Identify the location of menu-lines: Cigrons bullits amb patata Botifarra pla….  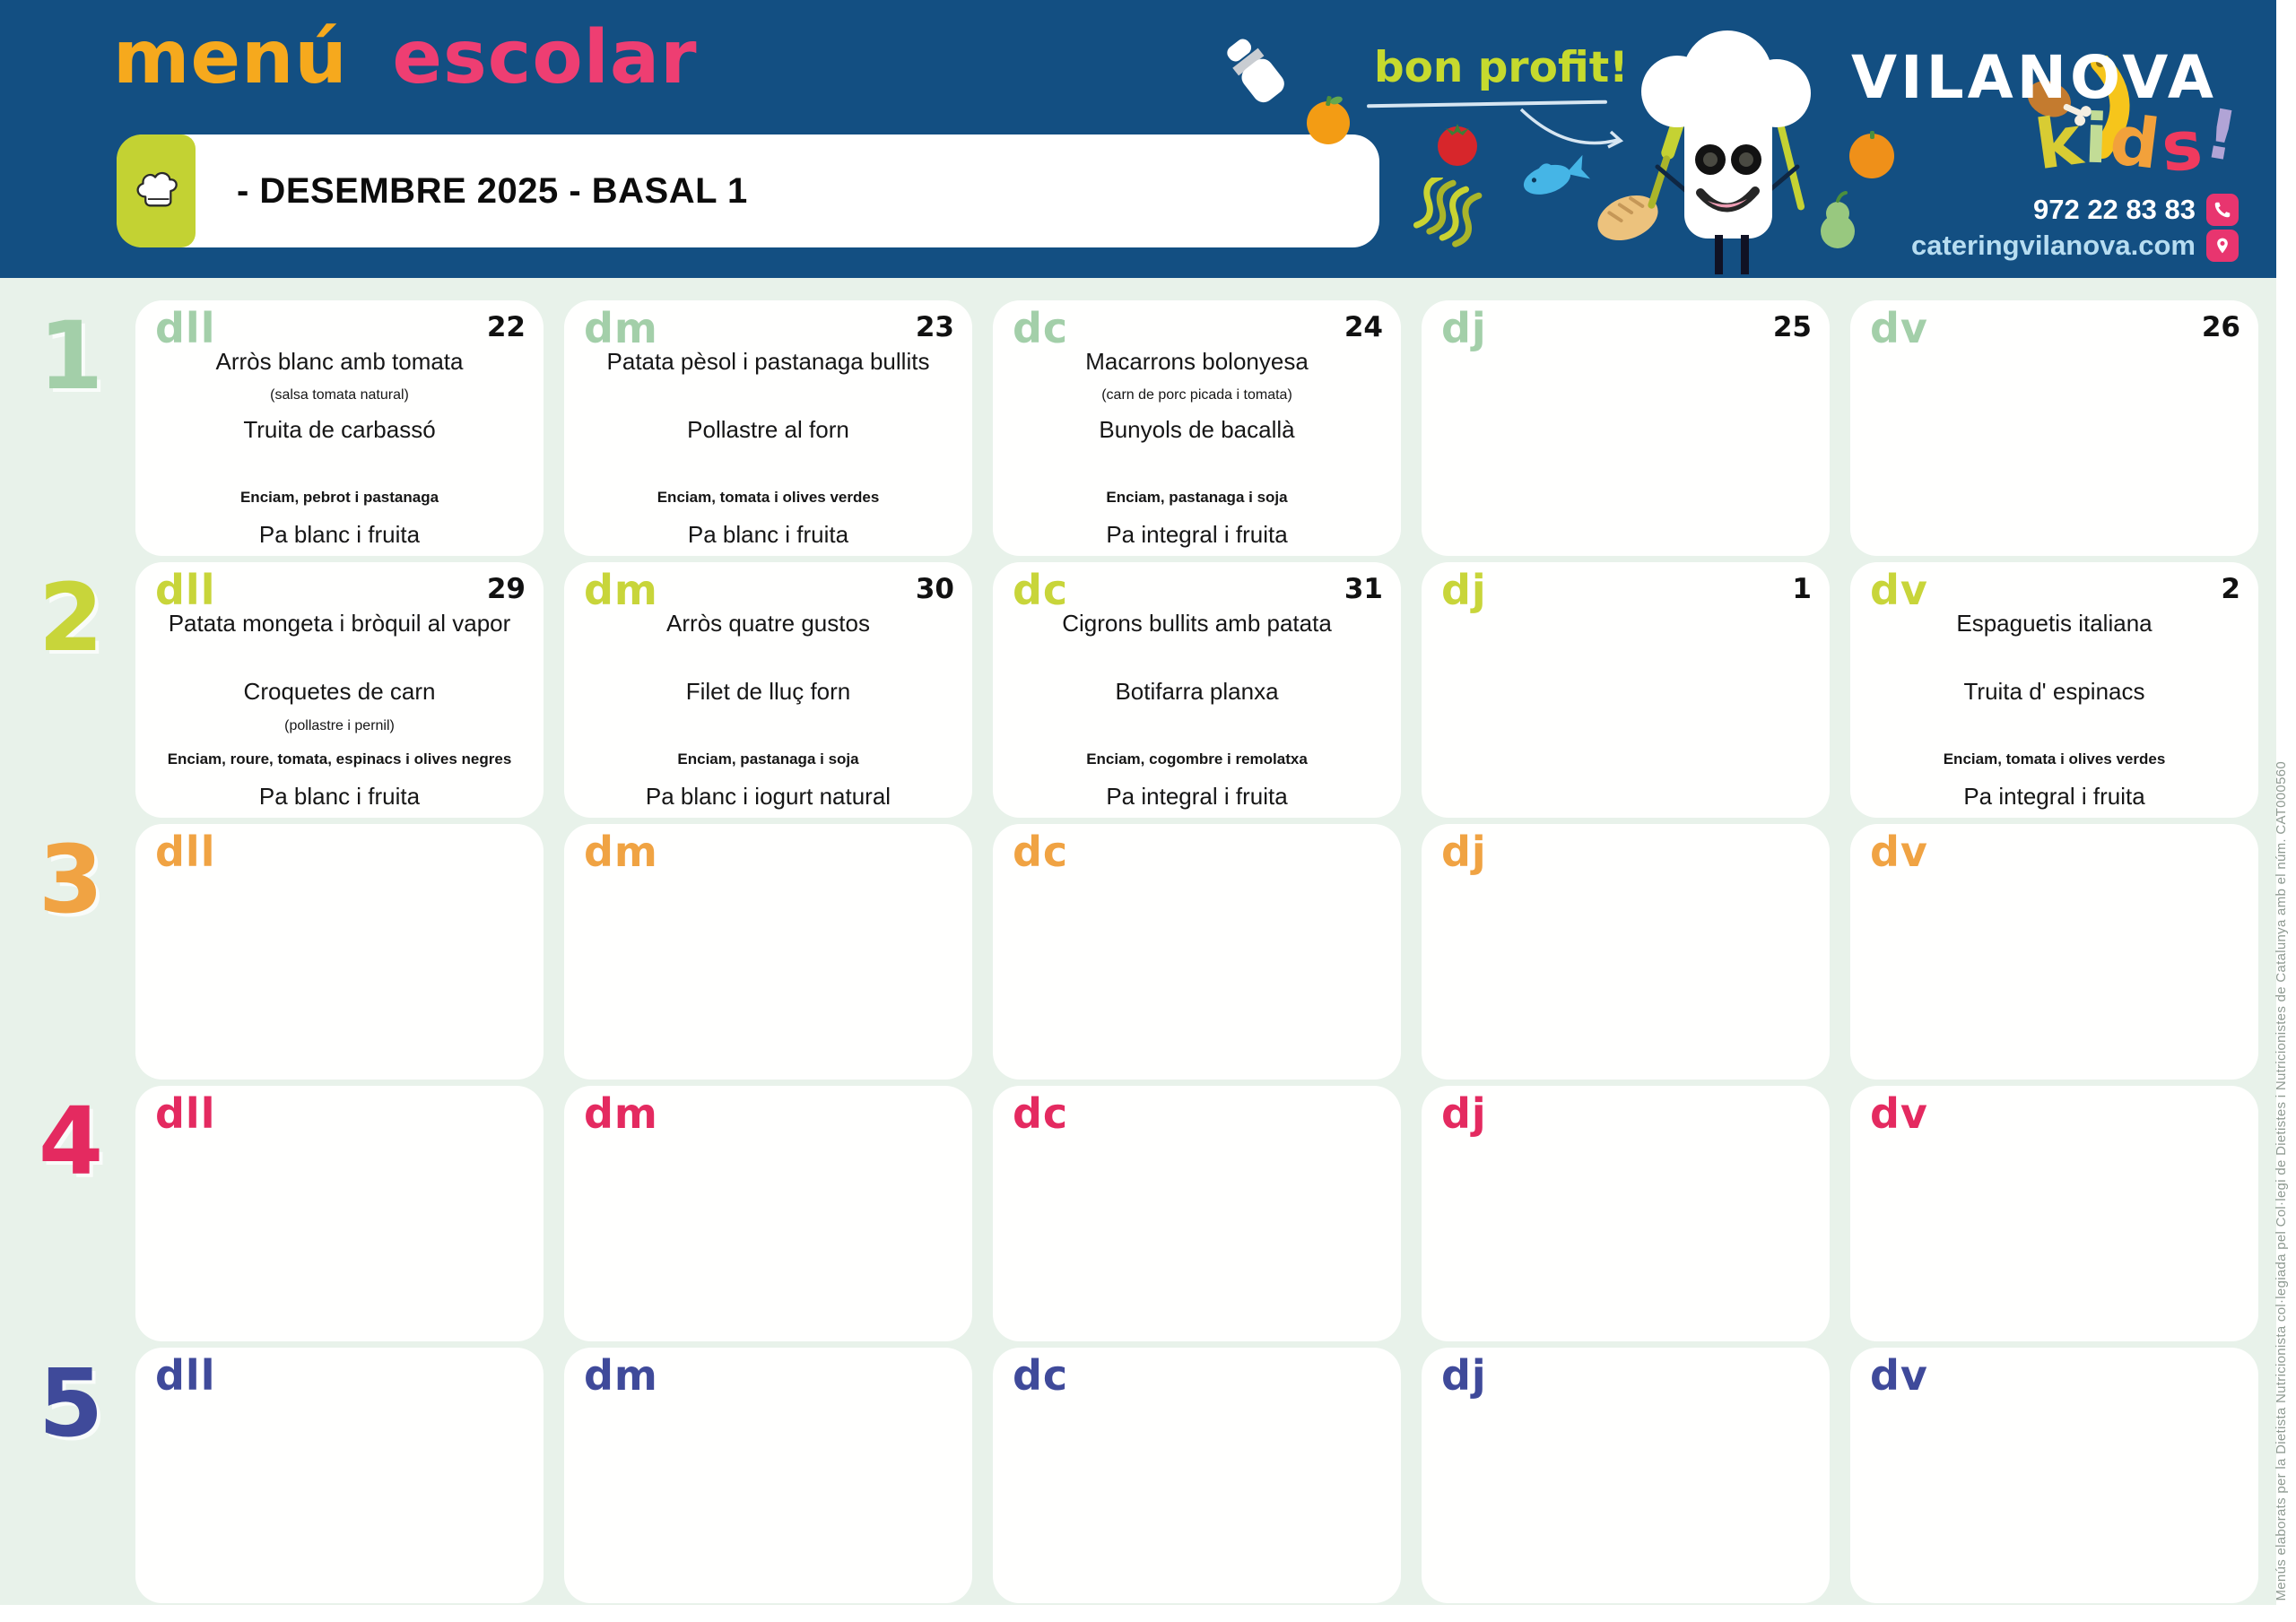
(1197, 708).